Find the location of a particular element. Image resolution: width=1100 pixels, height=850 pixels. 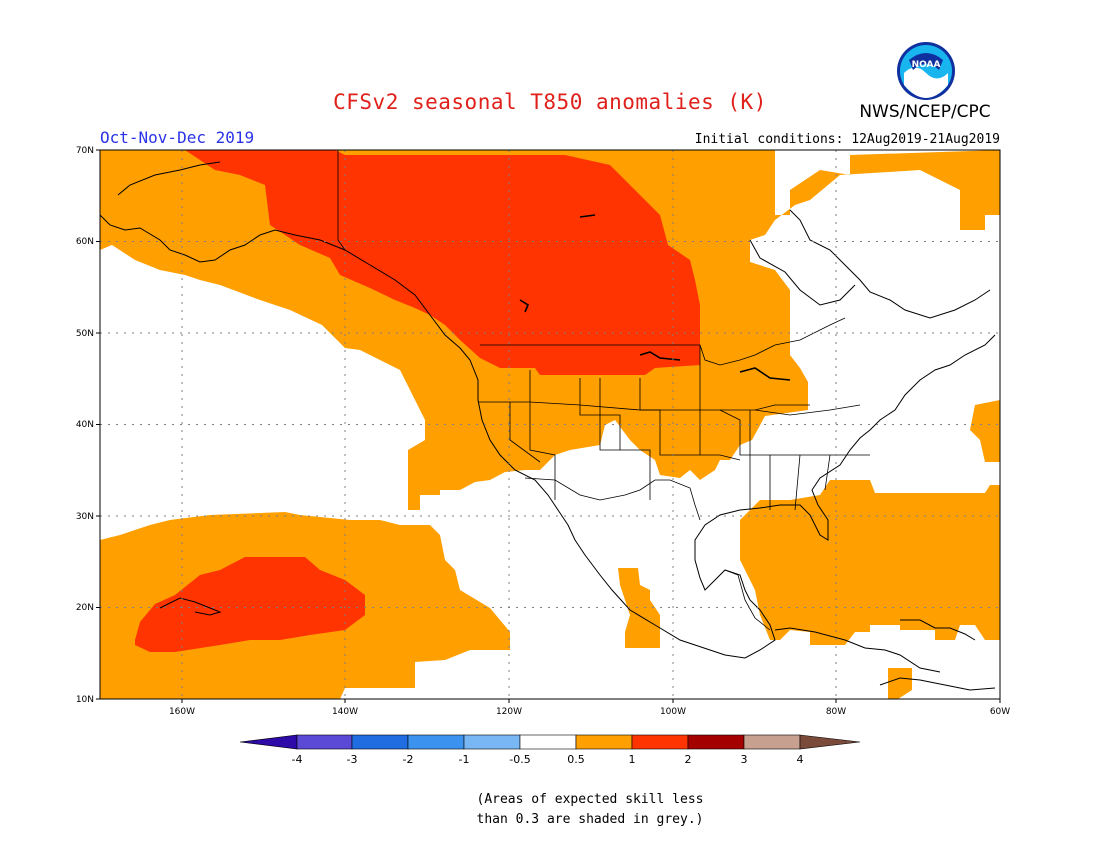

lat-label: 70N is located at coordinates (85, 151).